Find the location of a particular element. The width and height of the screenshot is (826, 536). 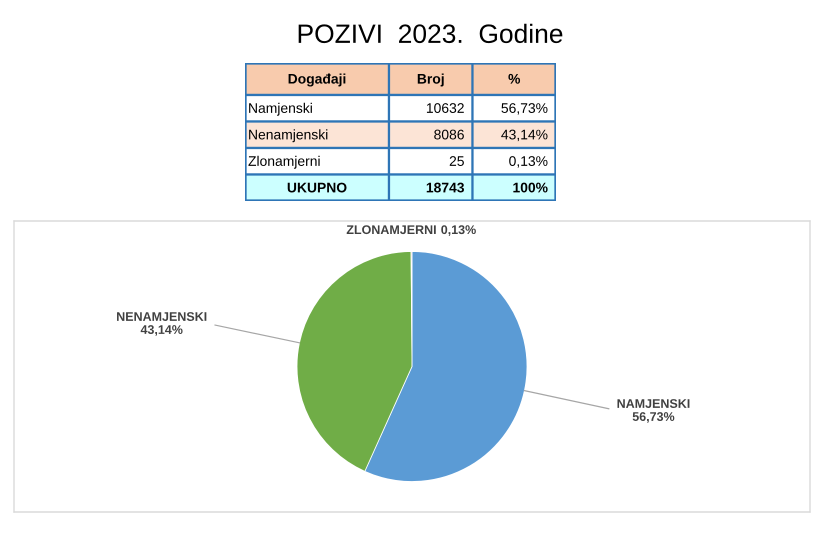

category-label: Nenamjenski is located at coordinates (288, 135).